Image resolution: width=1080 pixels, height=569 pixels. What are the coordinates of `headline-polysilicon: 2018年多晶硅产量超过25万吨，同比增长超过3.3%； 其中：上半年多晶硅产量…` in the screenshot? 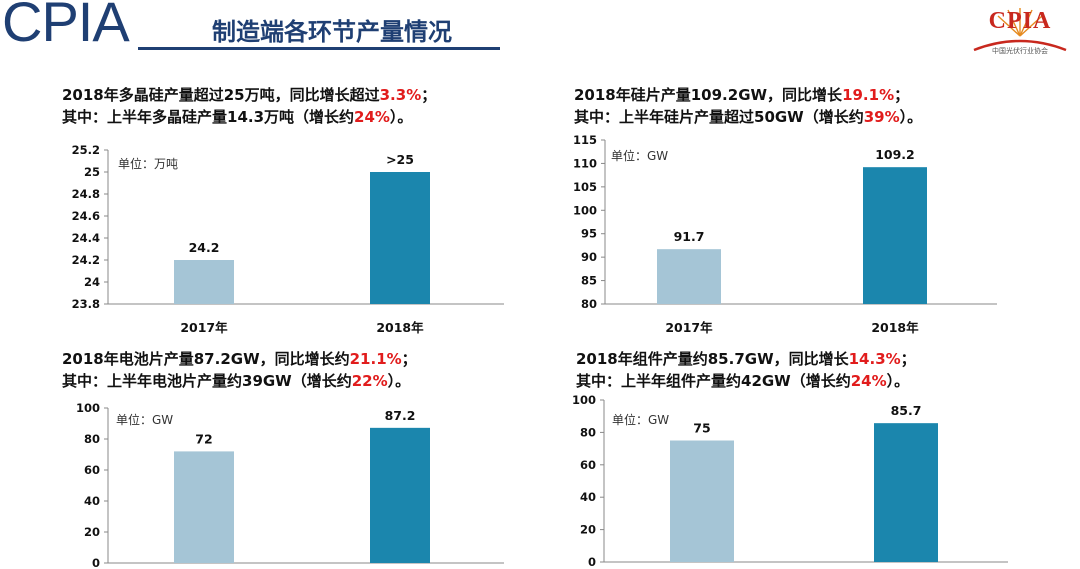 It's located at (249, 106).